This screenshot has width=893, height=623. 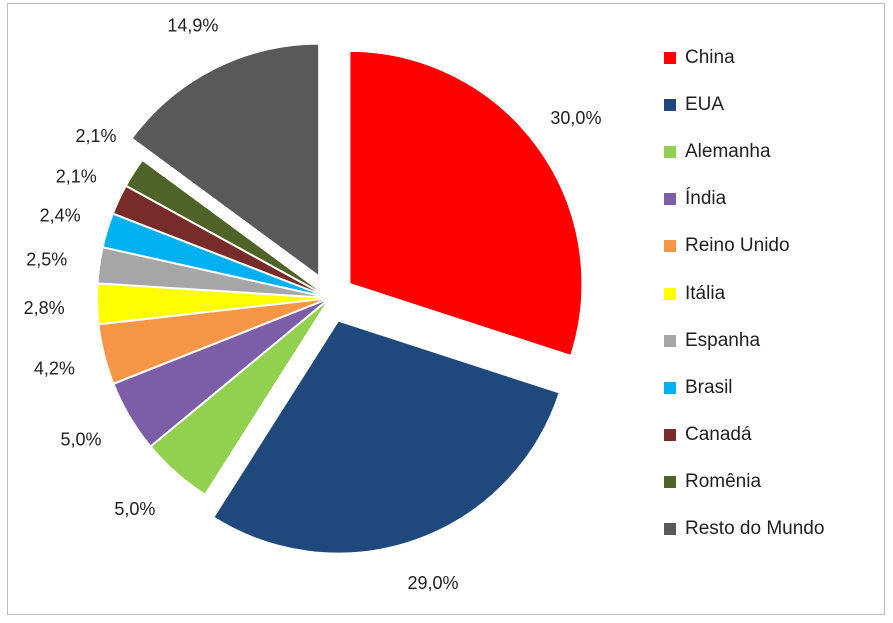 I want to click on slice-label-índia: 5,0%, so click(x=80, y=439).